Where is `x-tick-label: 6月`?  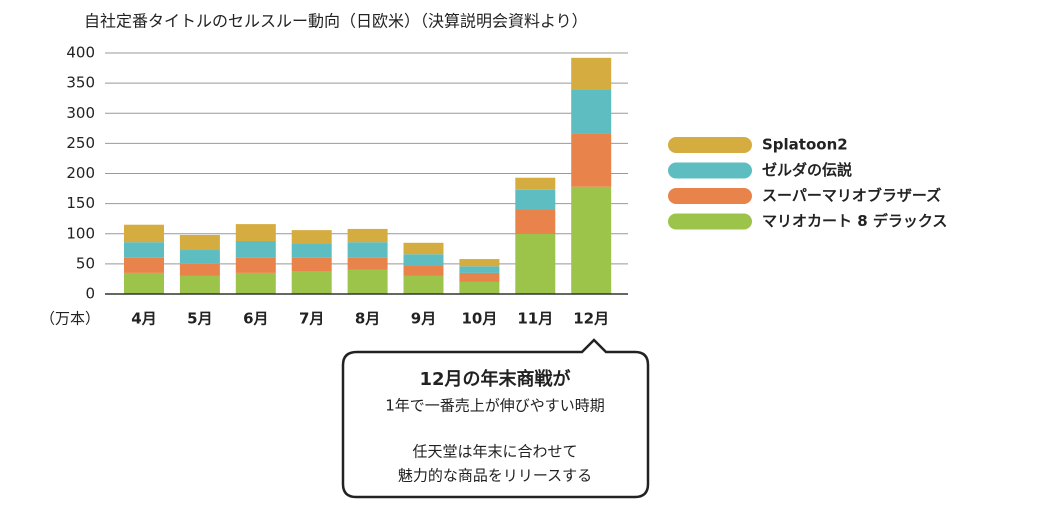
x-tick-label: 6月 is located at coordinates (255, 319).